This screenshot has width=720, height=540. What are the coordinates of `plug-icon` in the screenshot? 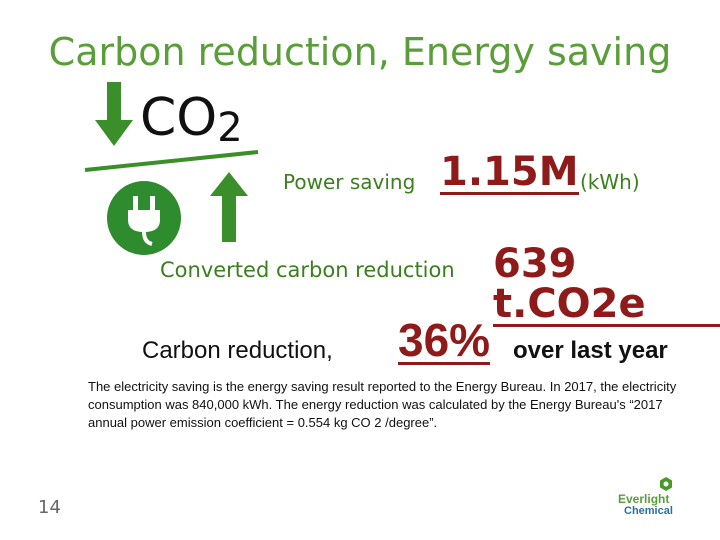 It's located at (144, 218).